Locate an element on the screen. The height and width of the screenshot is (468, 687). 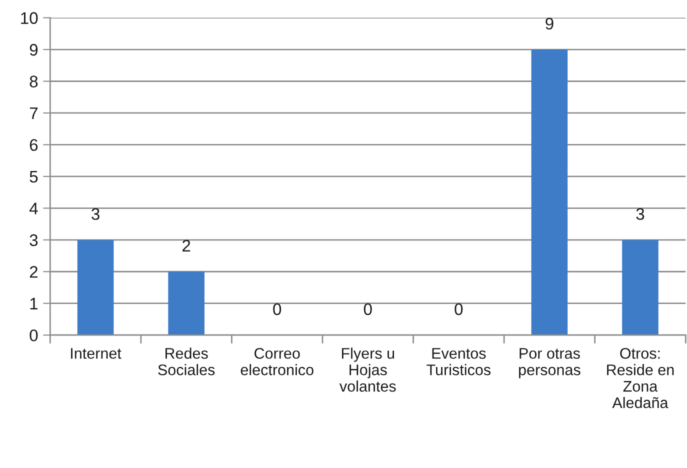
y-tick-label: 8 is located at coordinates (34, 82).